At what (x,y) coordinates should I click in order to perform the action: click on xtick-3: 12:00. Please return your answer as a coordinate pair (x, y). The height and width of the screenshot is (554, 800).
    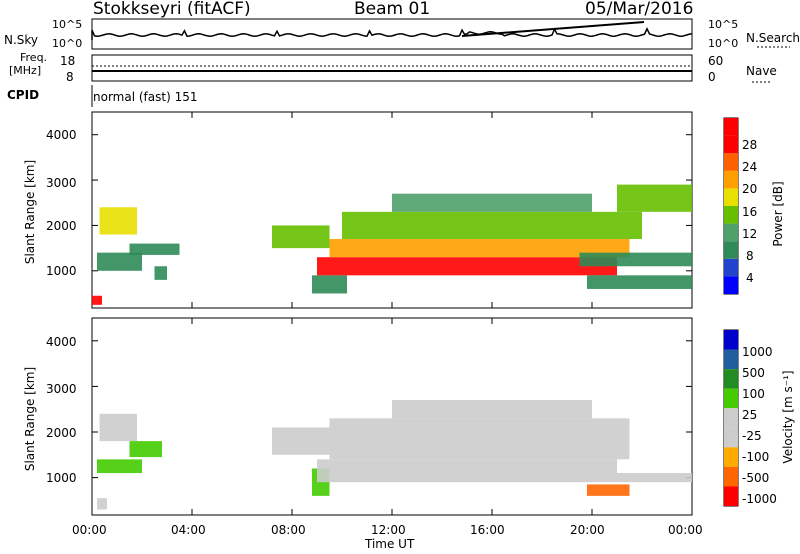
    Looking at the image, I should click on (388, 530).